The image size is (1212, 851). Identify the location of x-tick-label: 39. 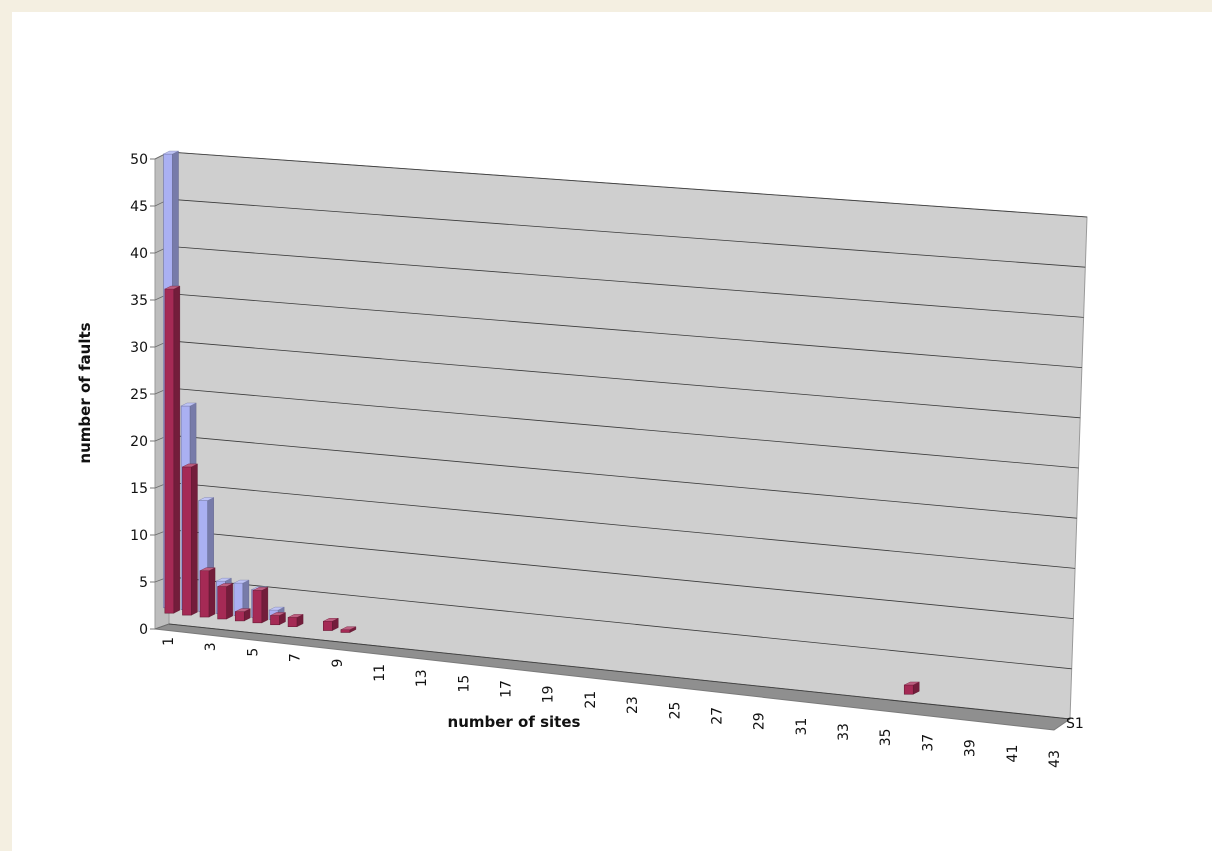
(971, 748).